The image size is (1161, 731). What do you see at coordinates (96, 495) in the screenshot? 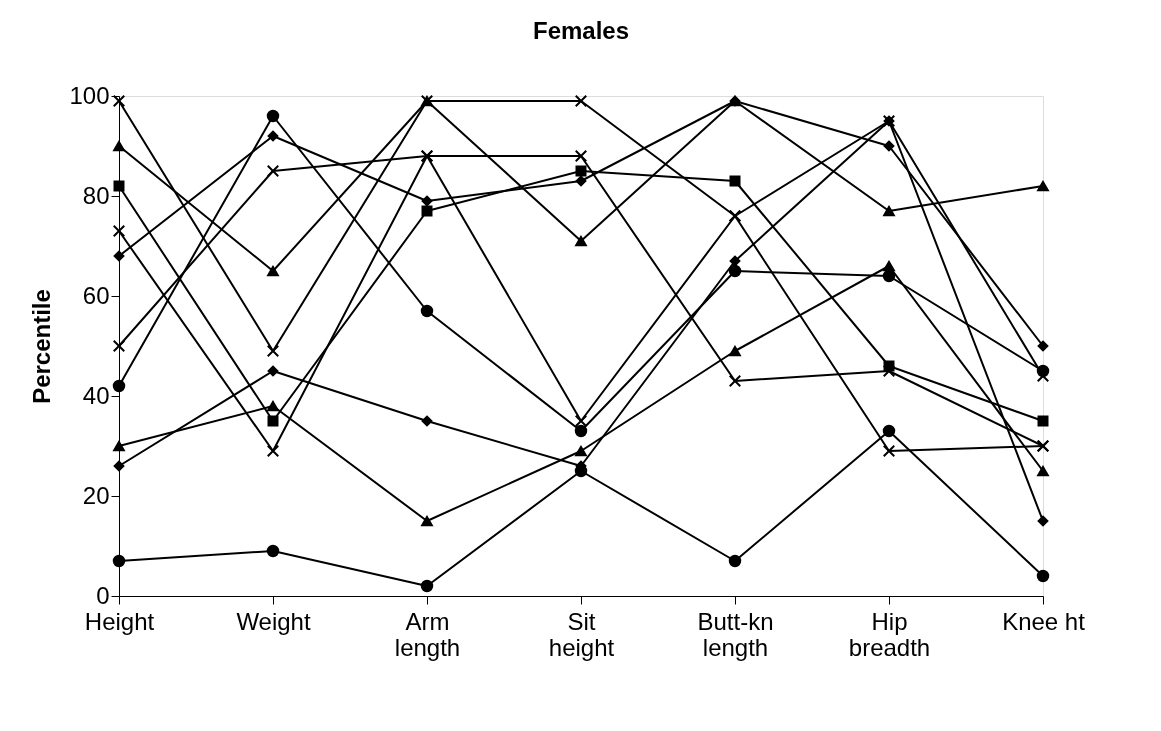
I see `y-tick-label: 20` at bounding box center [96, 495].